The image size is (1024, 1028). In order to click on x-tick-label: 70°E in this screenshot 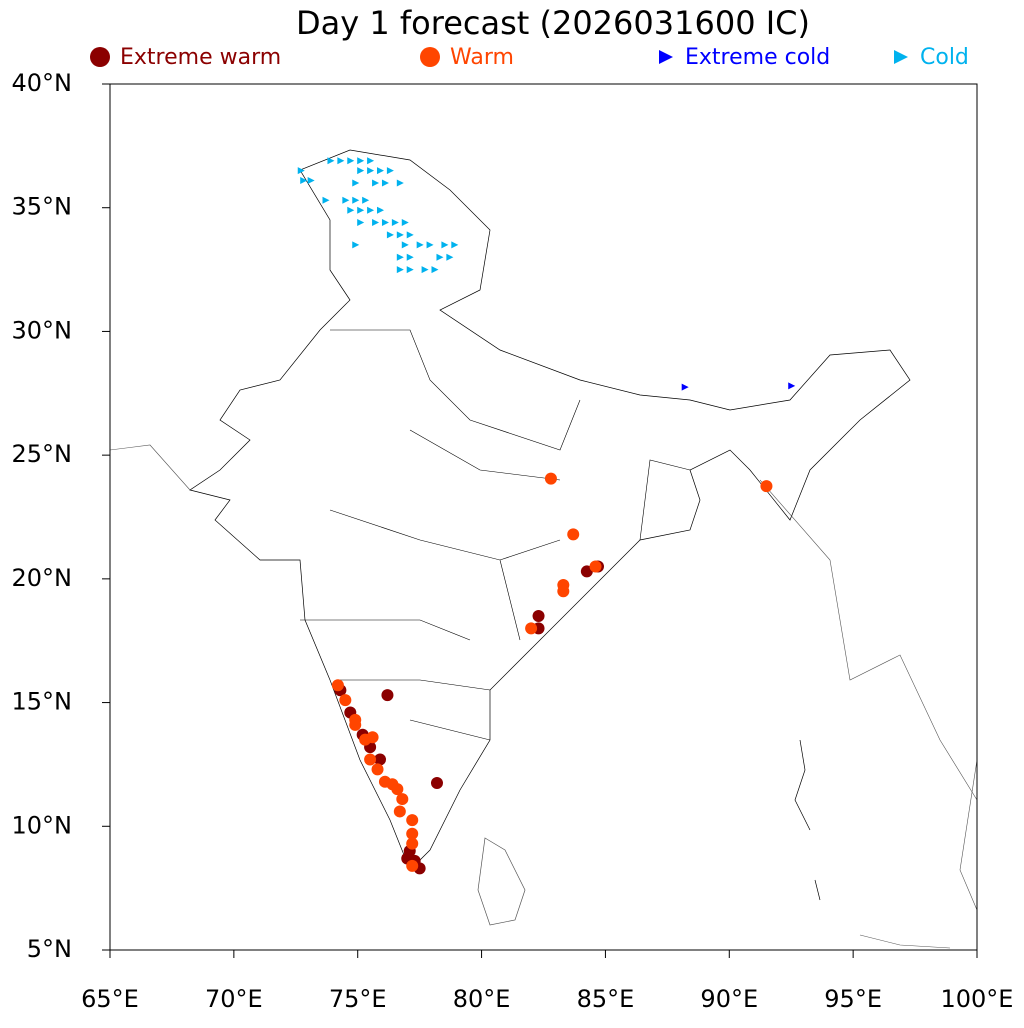, I will do `click(234, 999)`.